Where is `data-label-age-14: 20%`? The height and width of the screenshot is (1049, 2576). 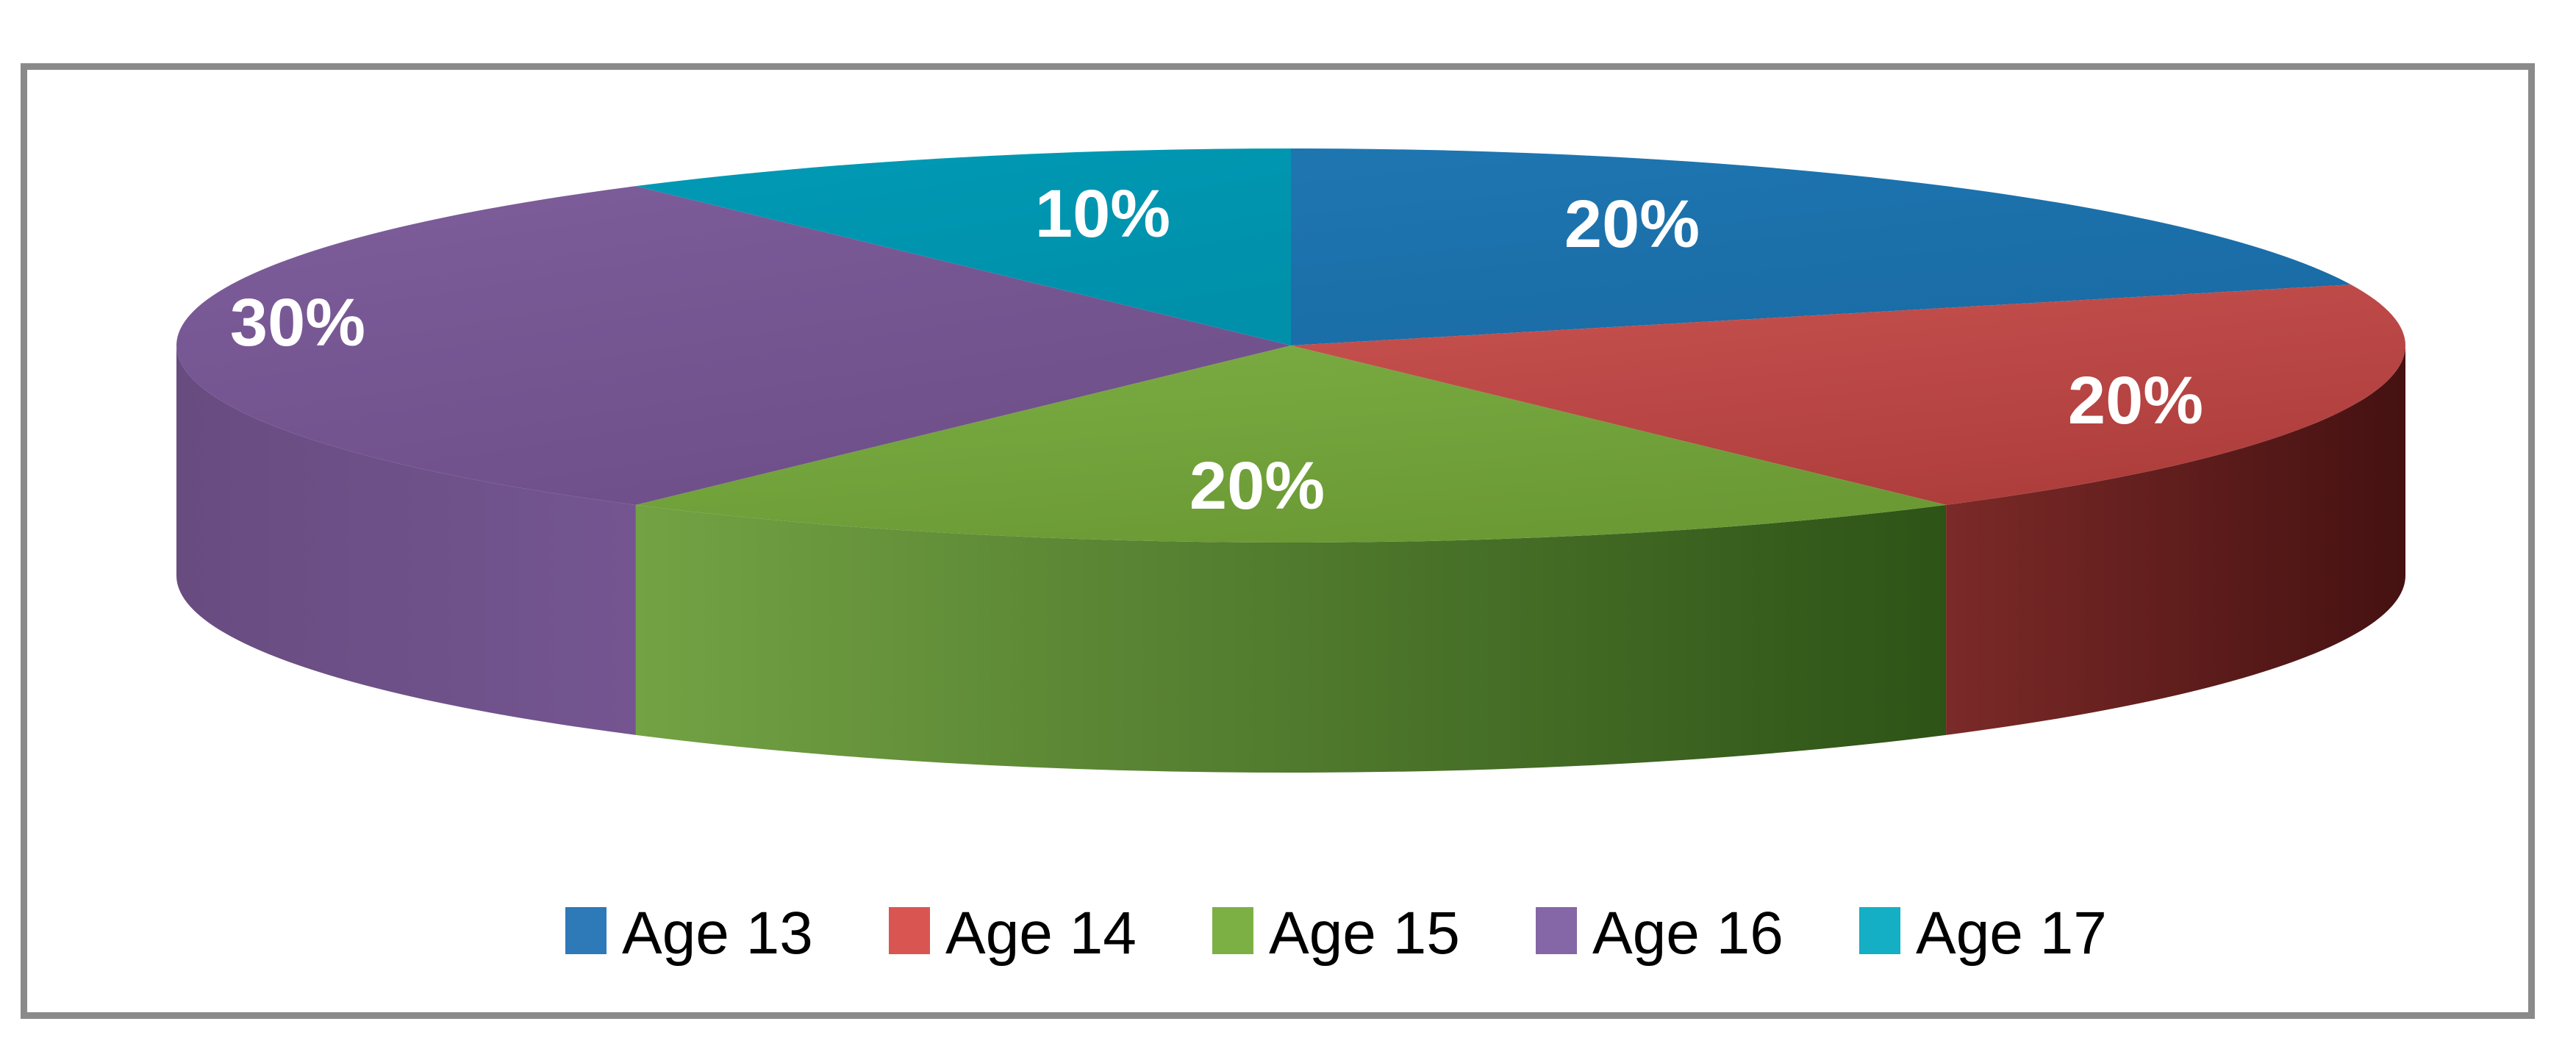 data-label-age-14: 20% is located at coordinates (2135, 400).